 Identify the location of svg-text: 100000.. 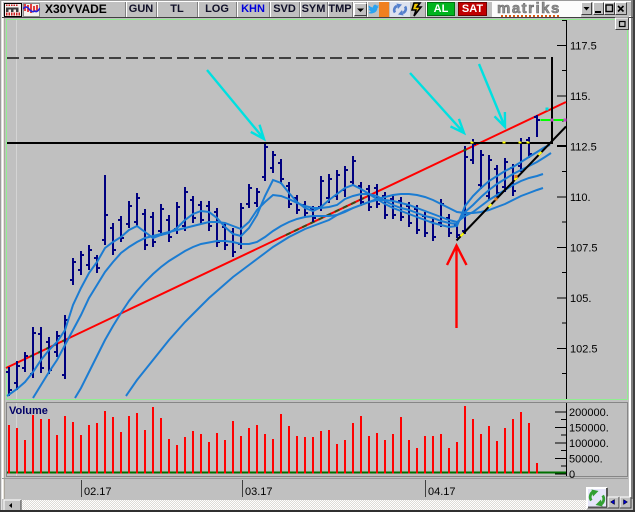
(589, 444).